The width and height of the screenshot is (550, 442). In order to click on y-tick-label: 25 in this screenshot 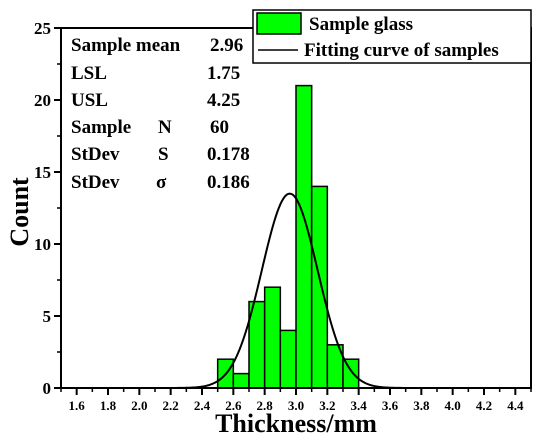, I will do `click(42, 28)`.